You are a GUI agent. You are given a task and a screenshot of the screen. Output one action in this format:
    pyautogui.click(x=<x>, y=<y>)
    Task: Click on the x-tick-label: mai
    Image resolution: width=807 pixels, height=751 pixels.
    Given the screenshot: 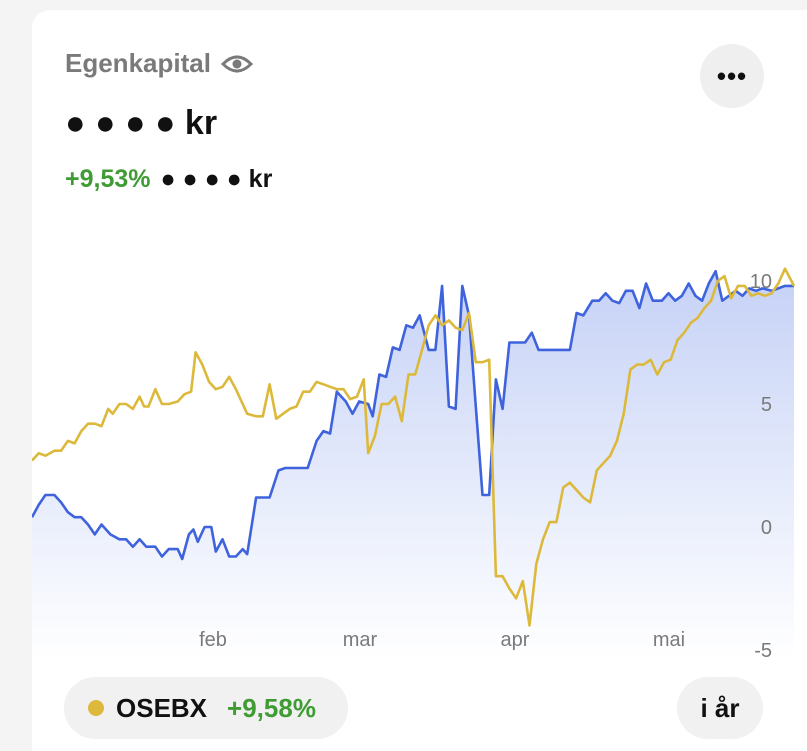 What is the action you would take?
    pyautogui.click(x=669, y=640)
    